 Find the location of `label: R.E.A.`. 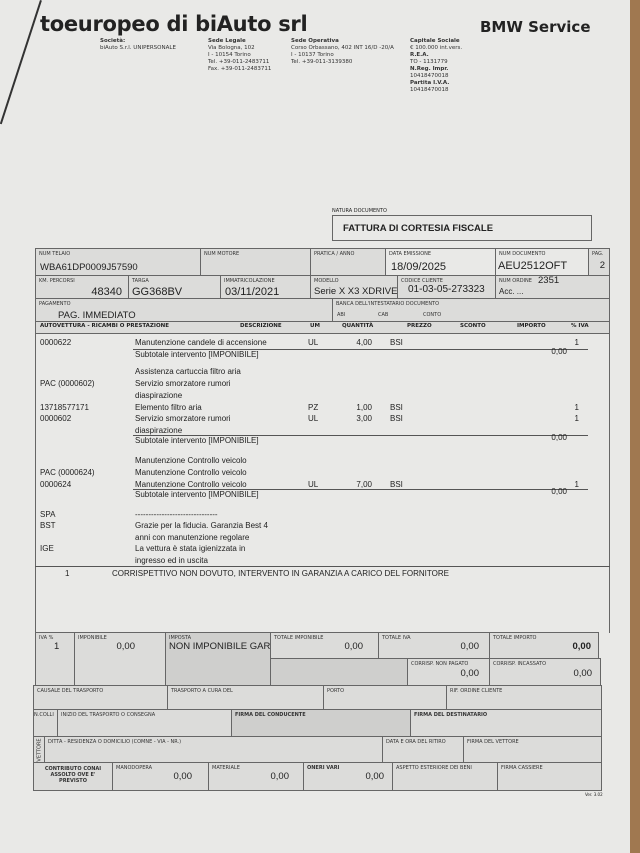

label: R.E.A. is located at coordinates (419, 55).